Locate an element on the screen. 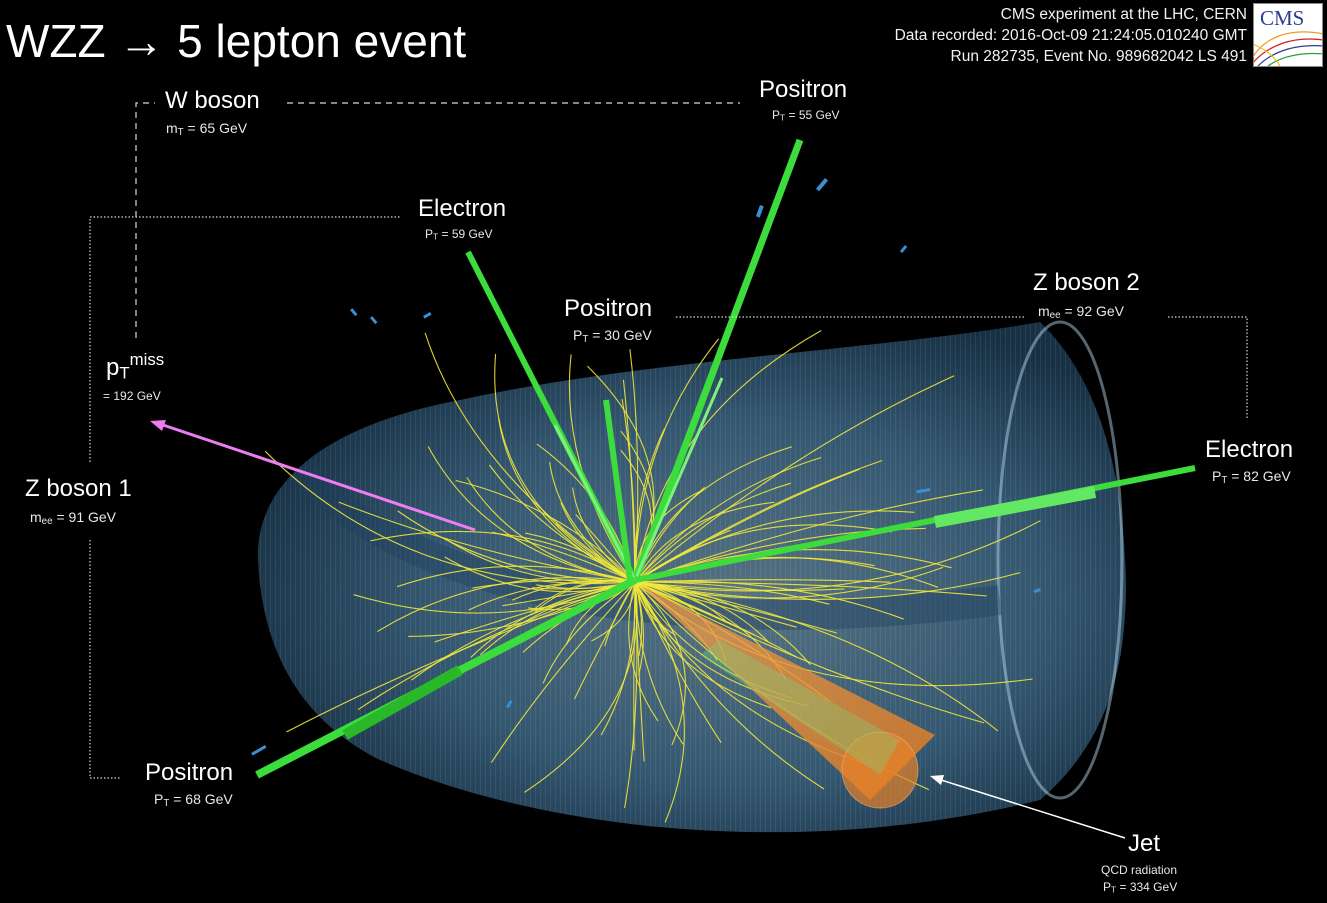 The image size is (1327, 903). cms-logo-text: CMS is located at coordinates (1282, 18).